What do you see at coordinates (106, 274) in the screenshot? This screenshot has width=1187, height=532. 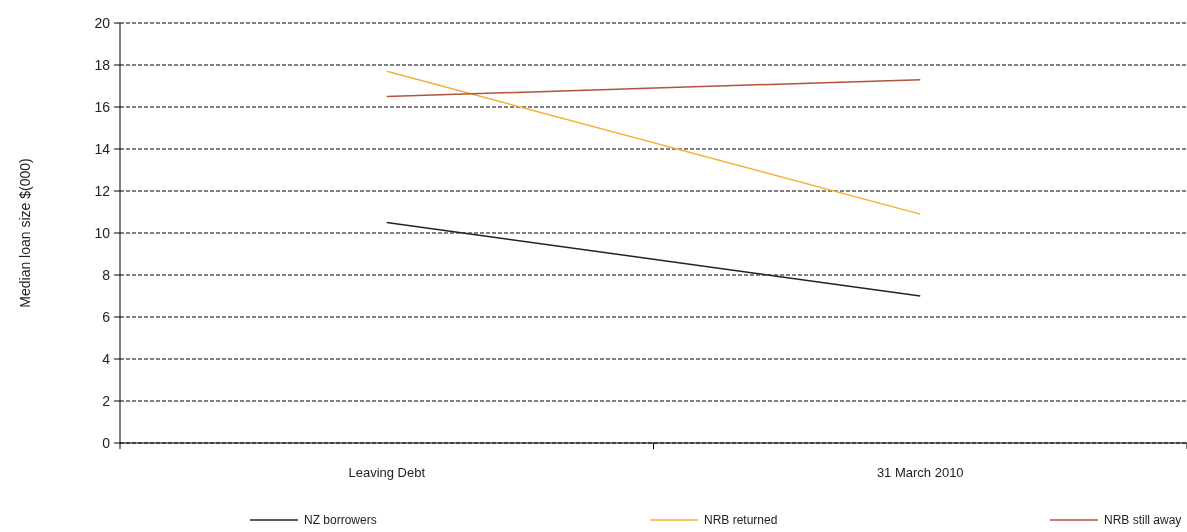 I see `y-tick-label: 8` at bounding box center [106, 274].